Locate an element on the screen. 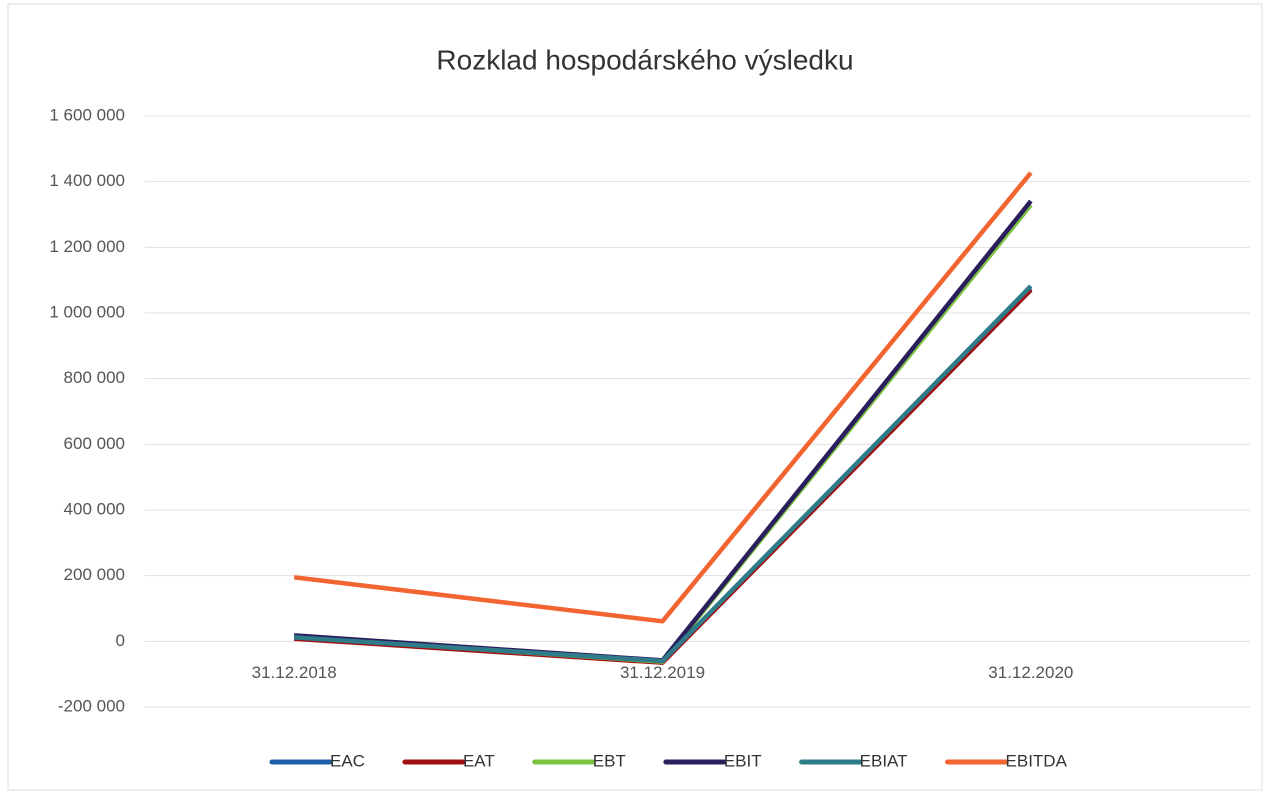  y-tick-label: 400 000 is located at coordinates (94, 508).